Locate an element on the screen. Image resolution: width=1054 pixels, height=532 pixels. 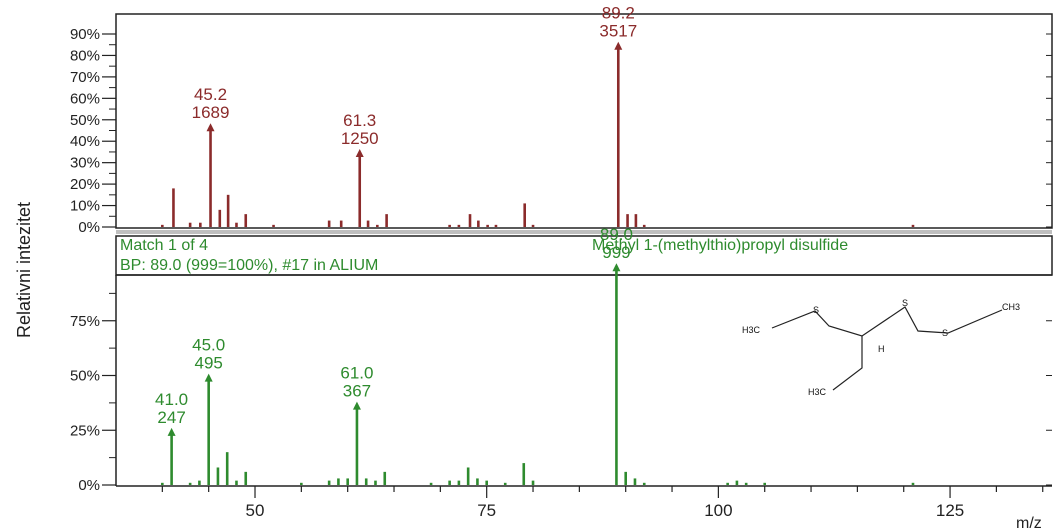
atom-label-h3c-left: H3C is located at coordinates (751, 330).